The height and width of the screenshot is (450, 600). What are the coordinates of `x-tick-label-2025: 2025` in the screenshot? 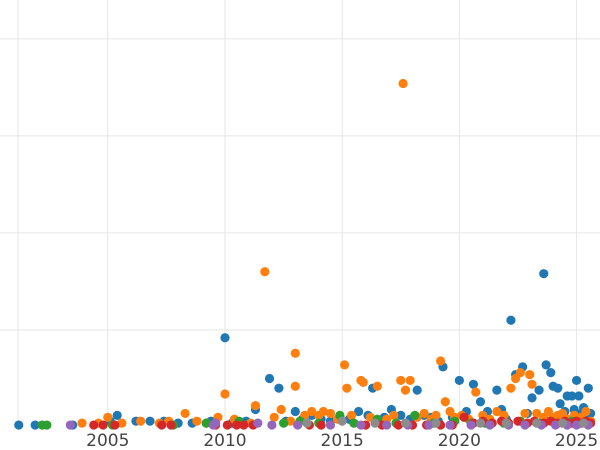 It's located at (576, 440).